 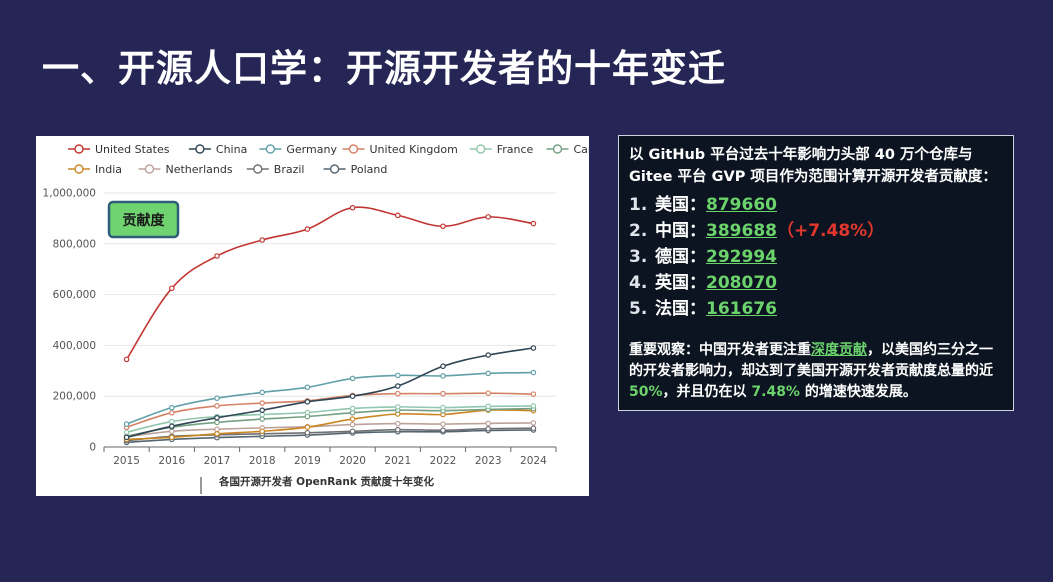 What do you see at coordinates (741, 257) in the screenshot?
I see `rank-value: 292994` at bounding box center [741, 257].